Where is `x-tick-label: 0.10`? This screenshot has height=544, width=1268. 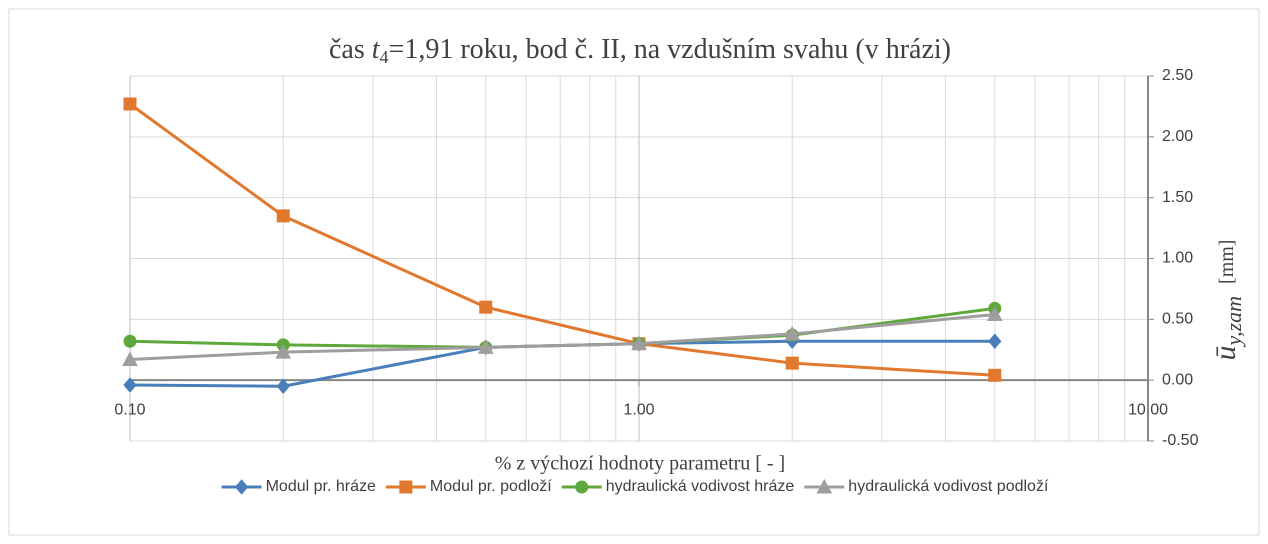
x-tick-label: 0.10 is located at coordinates (129, 409).